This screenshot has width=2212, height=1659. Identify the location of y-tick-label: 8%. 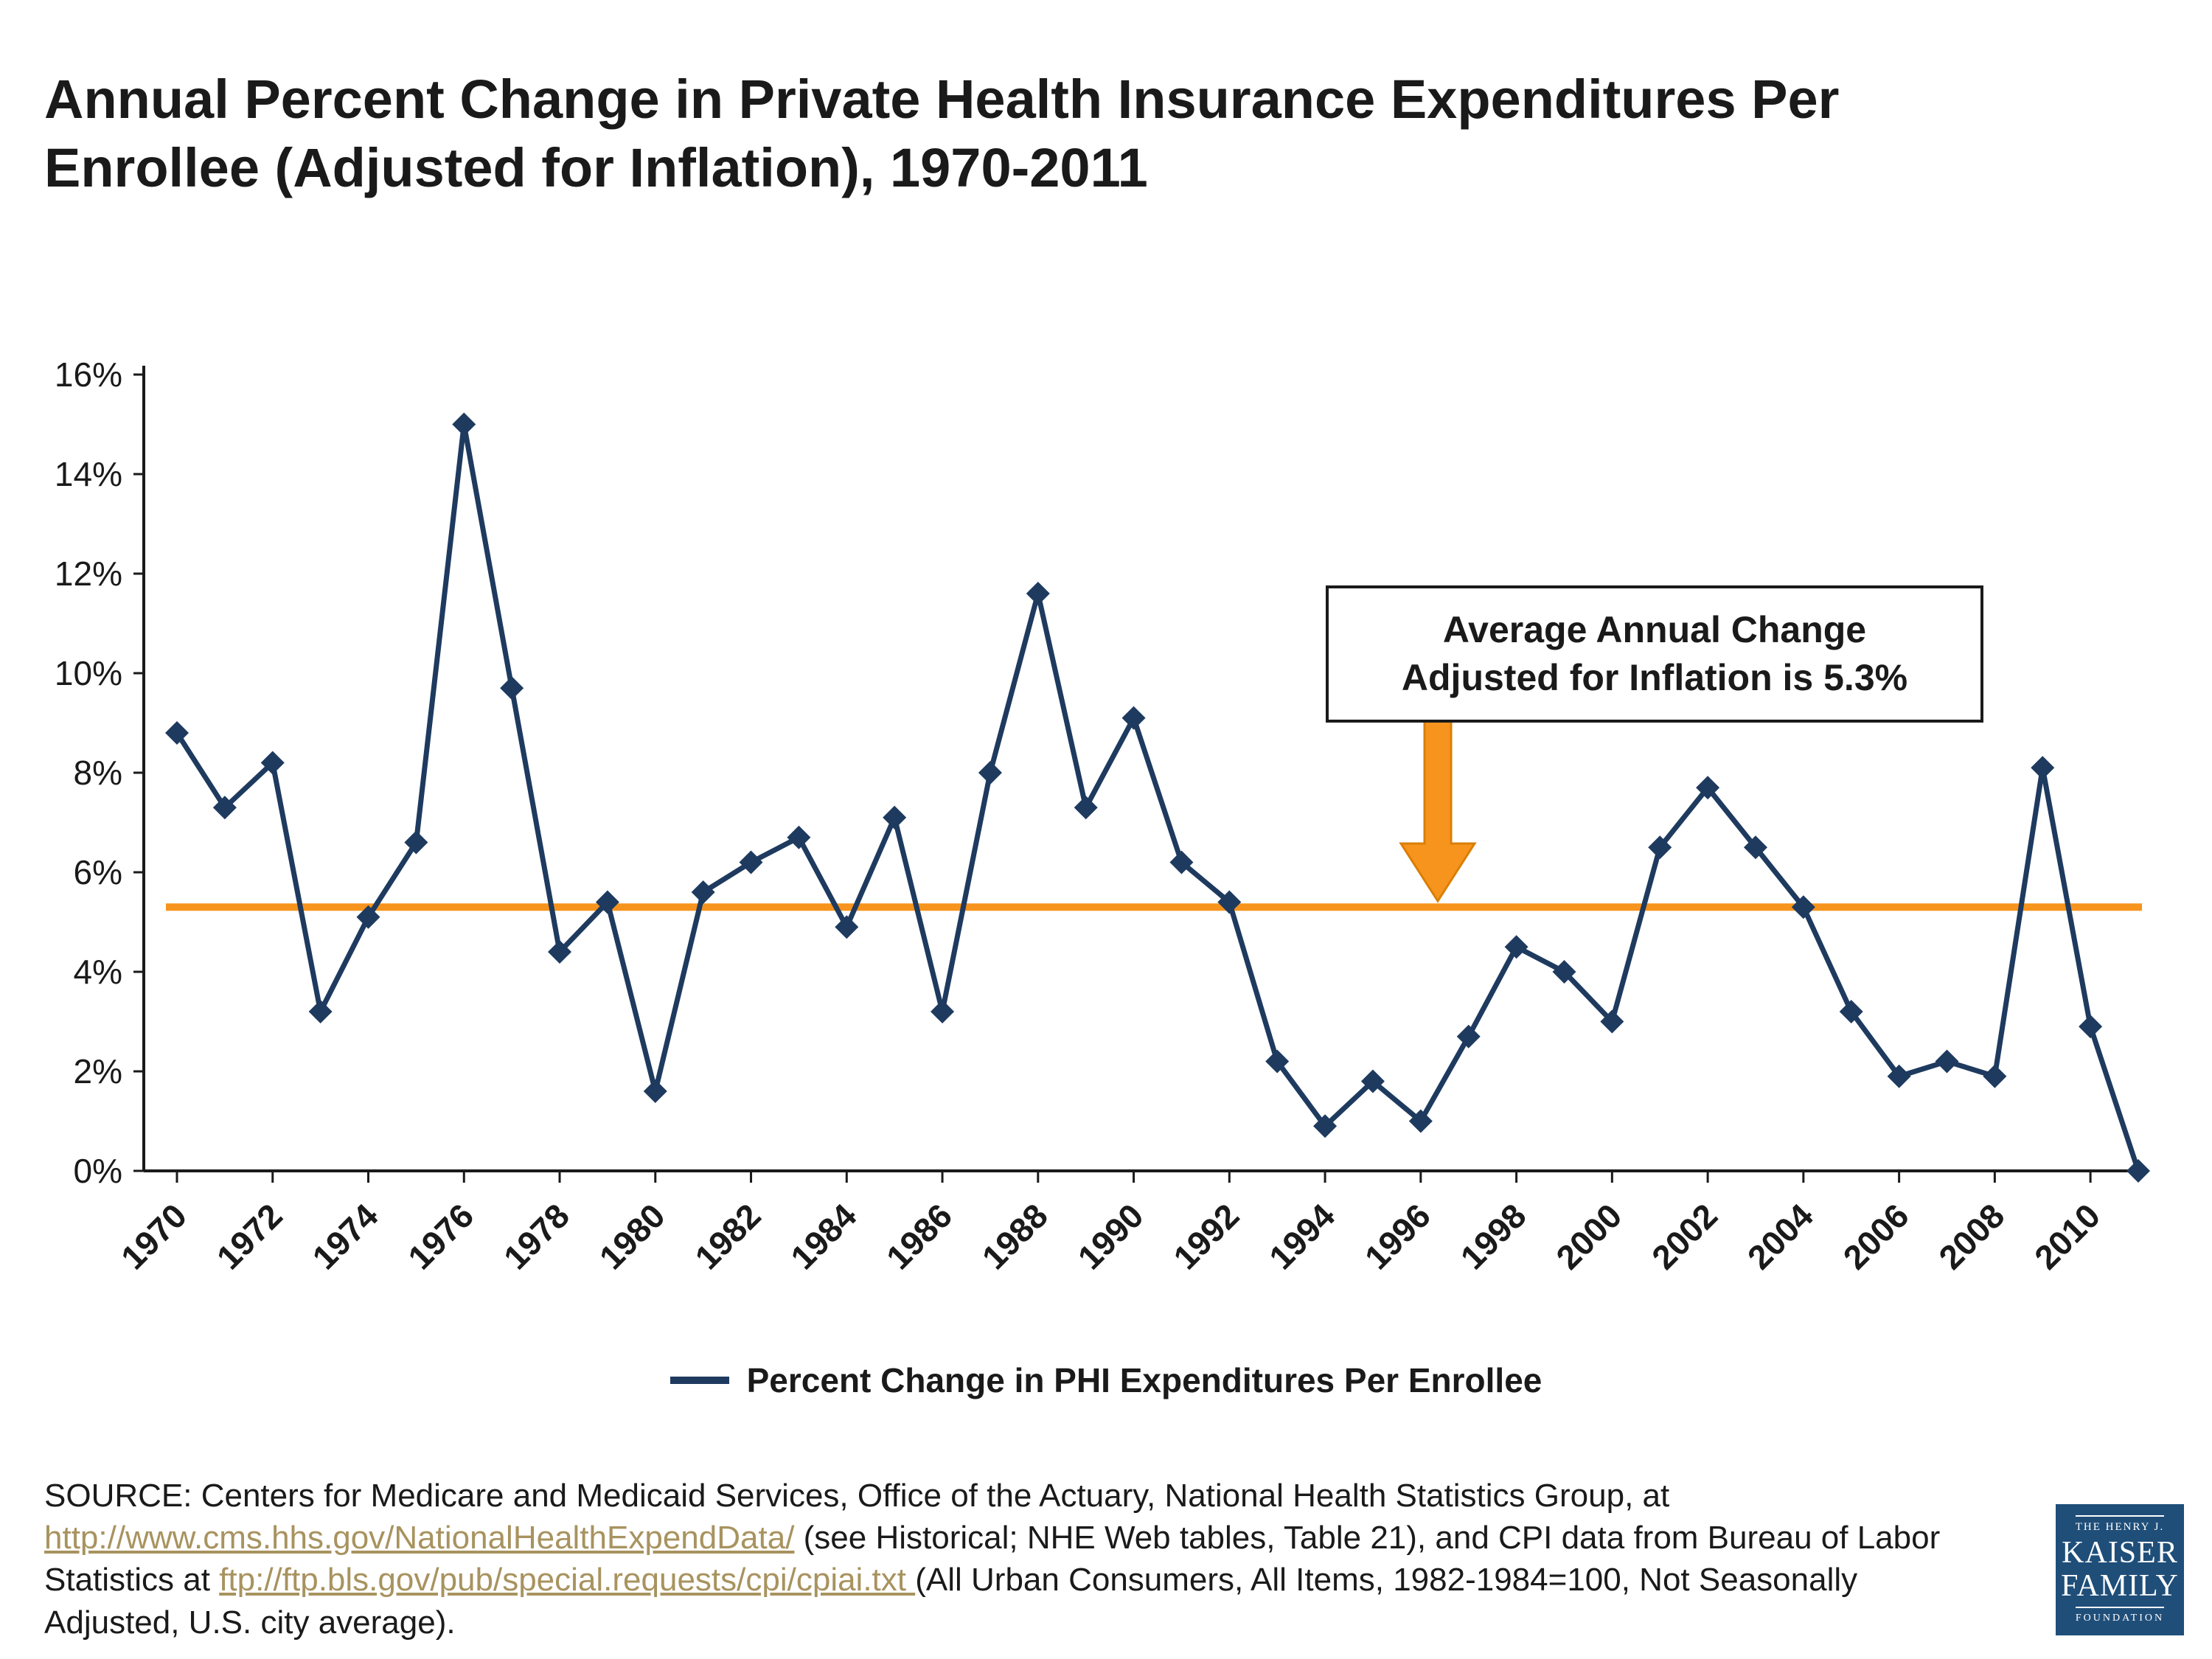
(98, 773).